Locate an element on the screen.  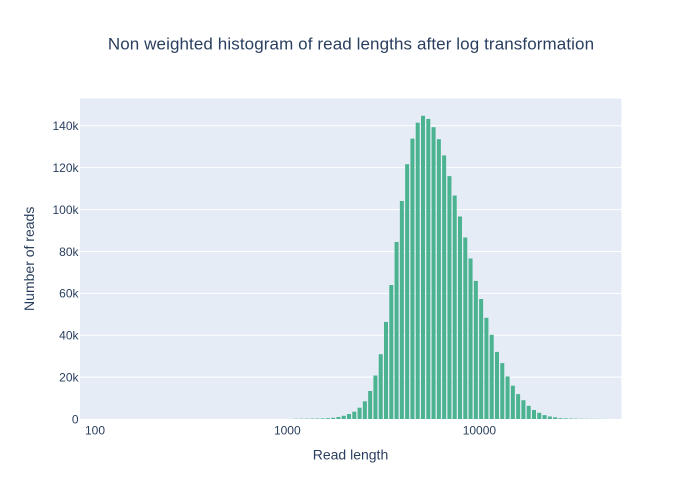
svg-text: 100 is located at coordinates (95, 431).